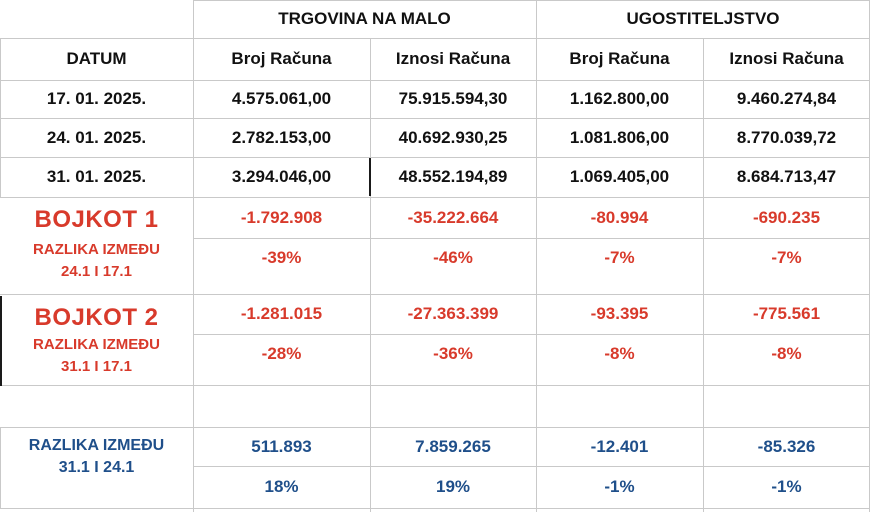 This screenshot has height=512, width=870. Describe the element at coordinates (281, 313) in the screenshot. I see `boycott-2-retail-count-diff: -1.281.015` at that location.